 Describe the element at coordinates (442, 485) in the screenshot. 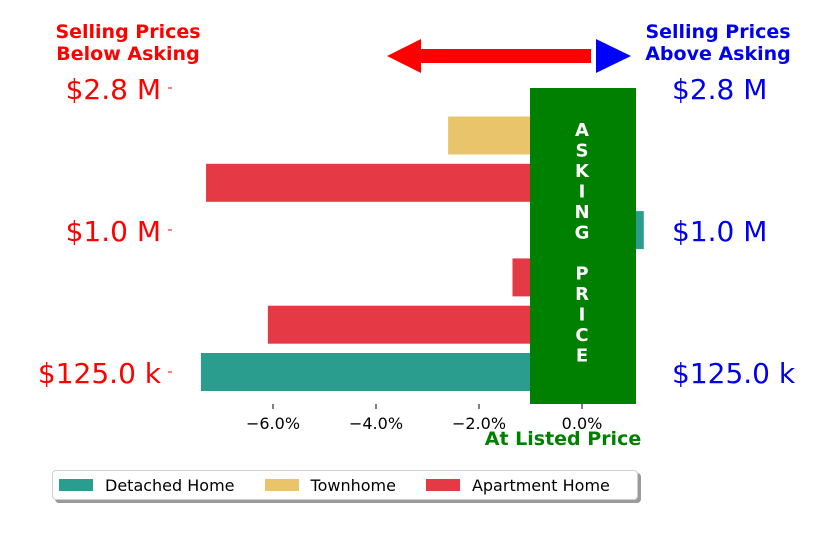

I see `legend-swatch-apartment` at that location.